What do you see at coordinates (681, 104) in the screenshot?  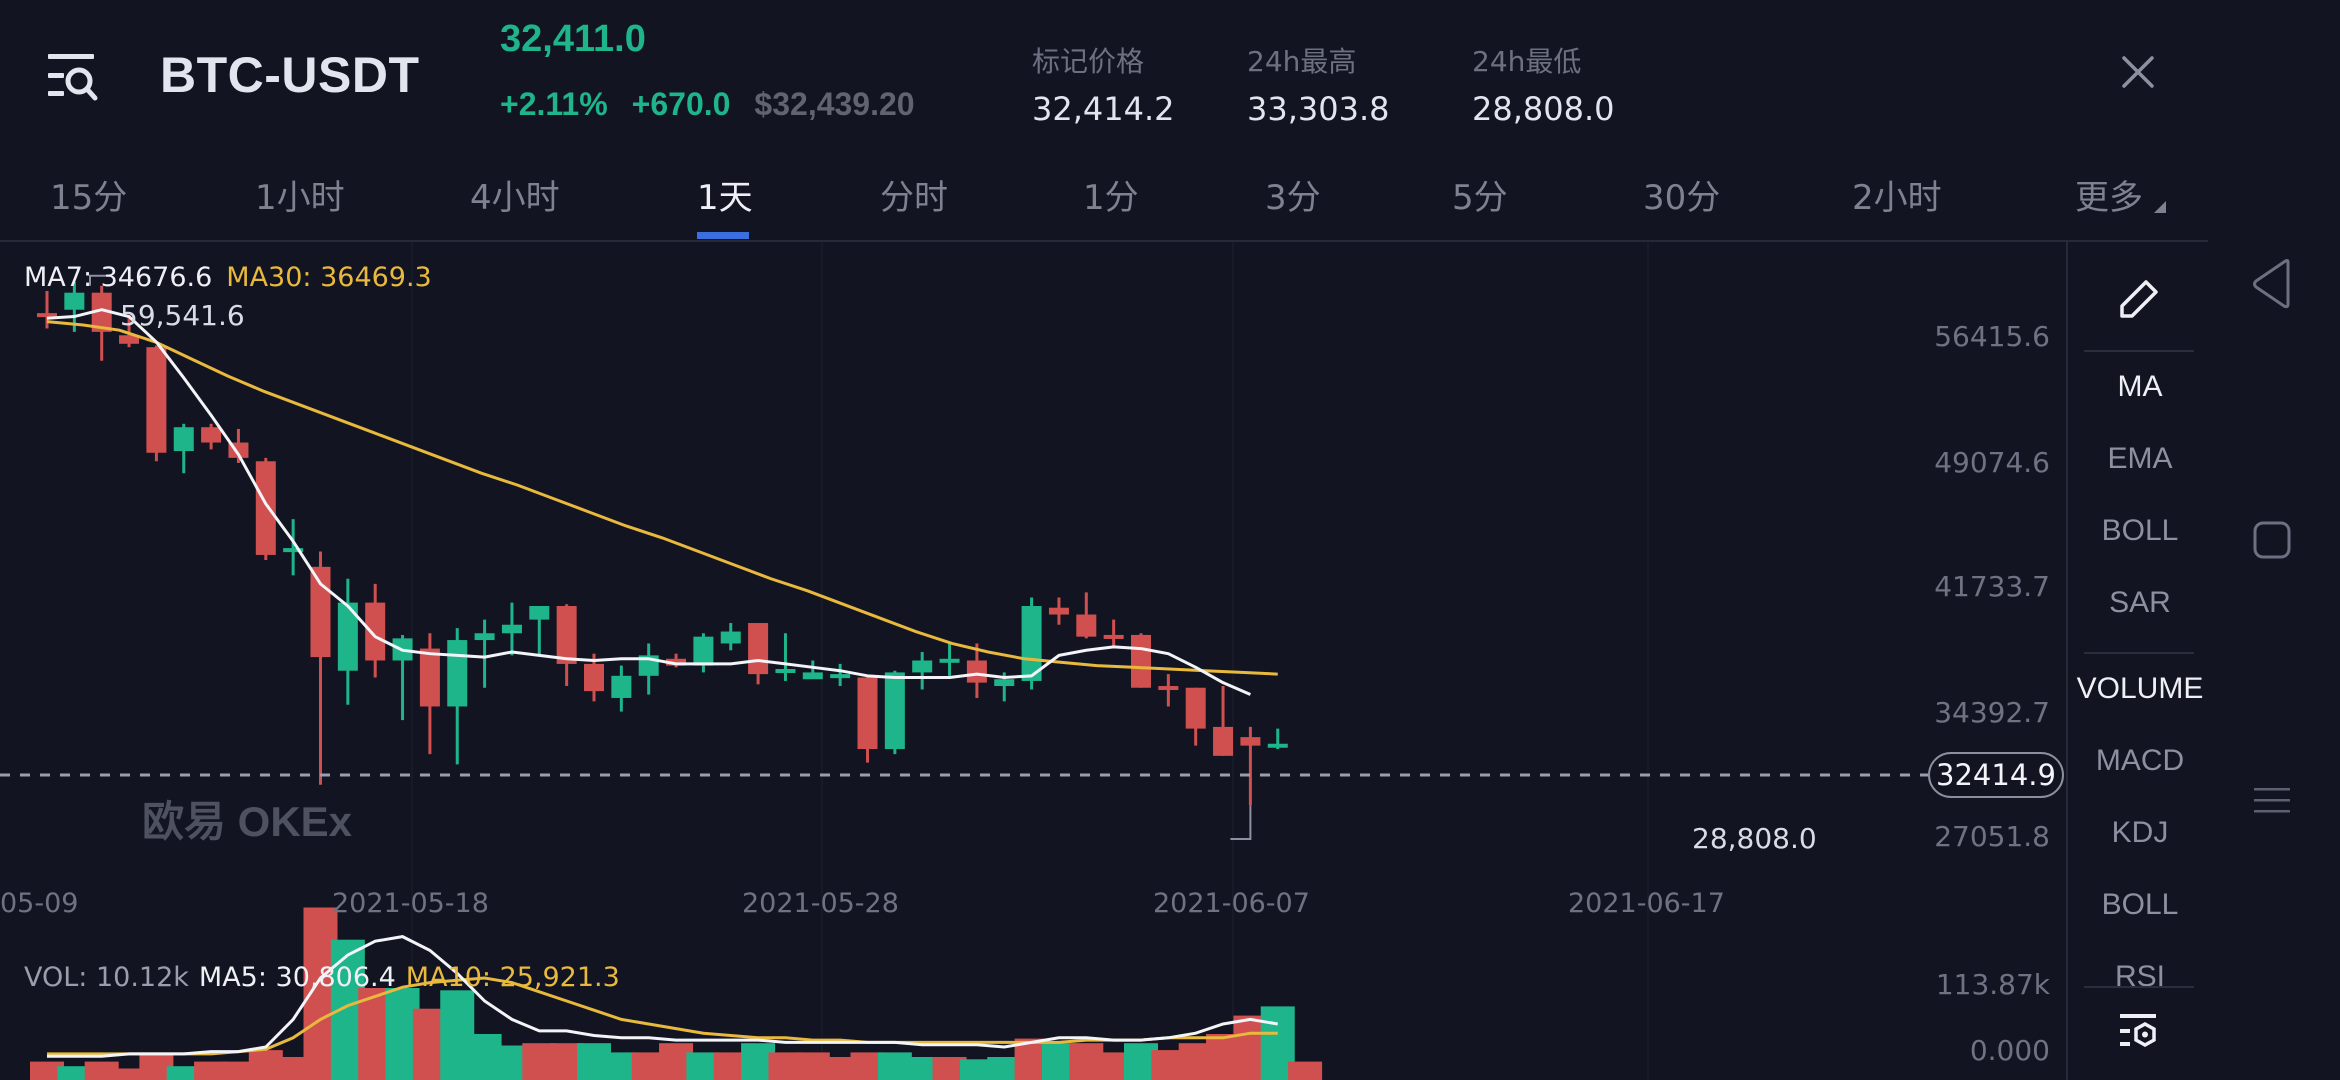 I see `change-absolute: +670.0` at bounding box center [681, 104].